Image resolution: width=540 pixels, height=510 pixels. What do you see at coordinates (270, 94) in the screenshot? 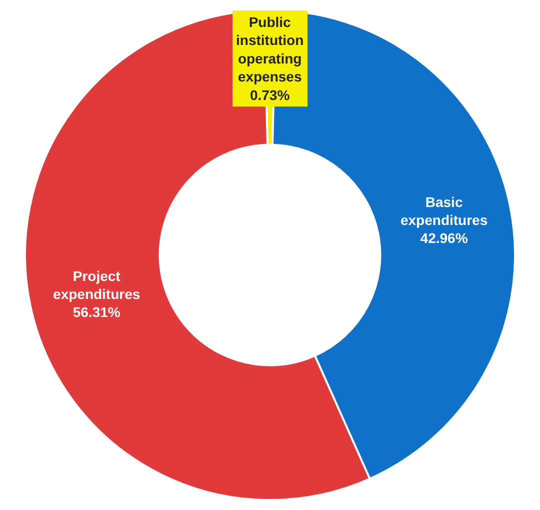
I see `data-label: 0.73%` at bounding box center [270, 94].